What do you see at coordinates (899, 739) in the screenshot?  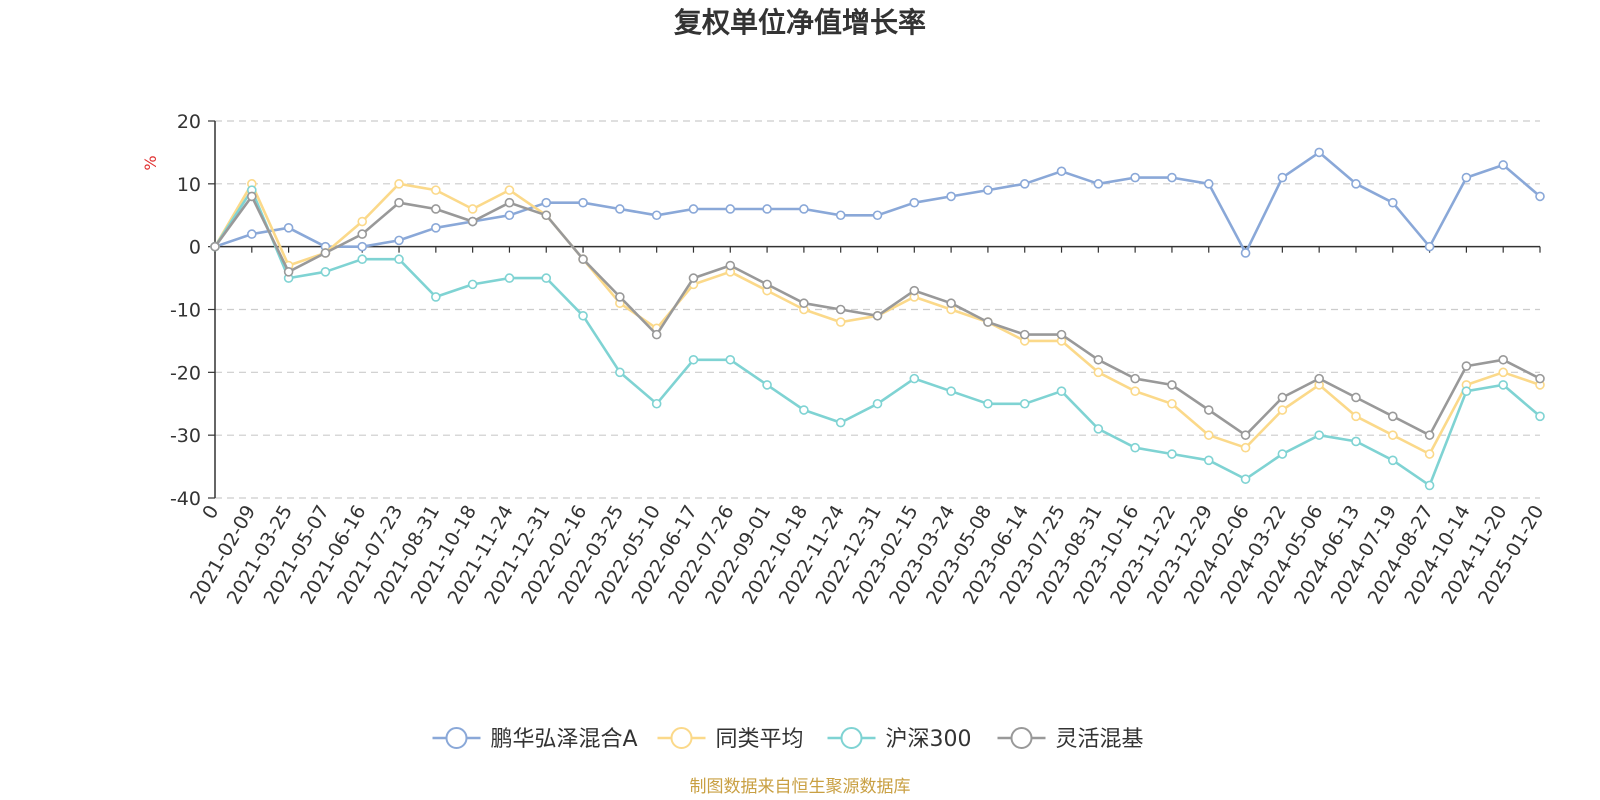 I see `legend-item-2: 沪深300` at bounding box center [899, 739].